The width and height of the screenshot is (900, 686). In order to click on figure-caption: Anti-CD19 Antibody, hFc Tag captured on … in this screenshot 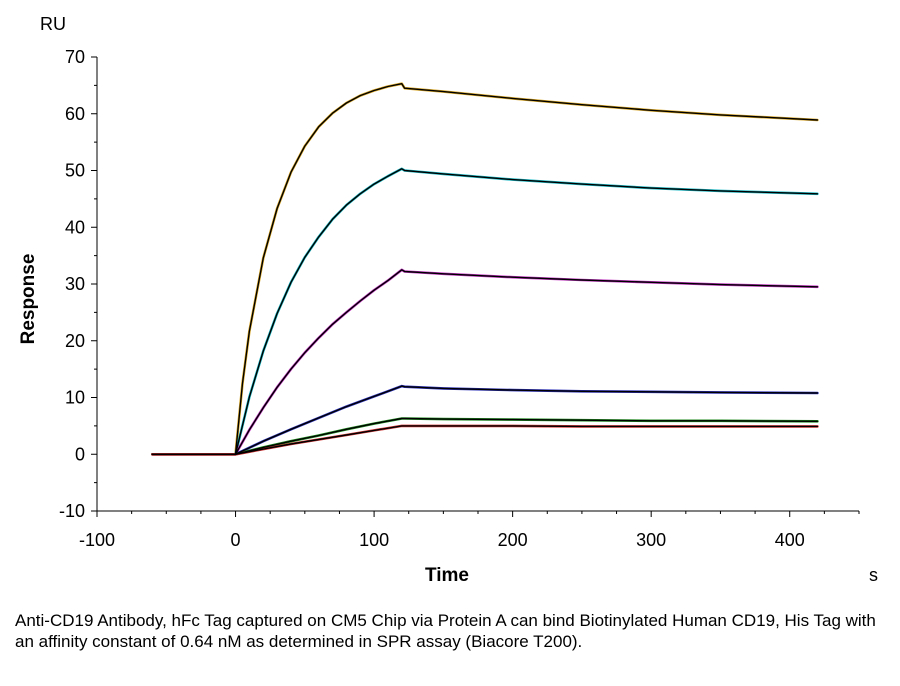, I will do `click(445, 631)`.